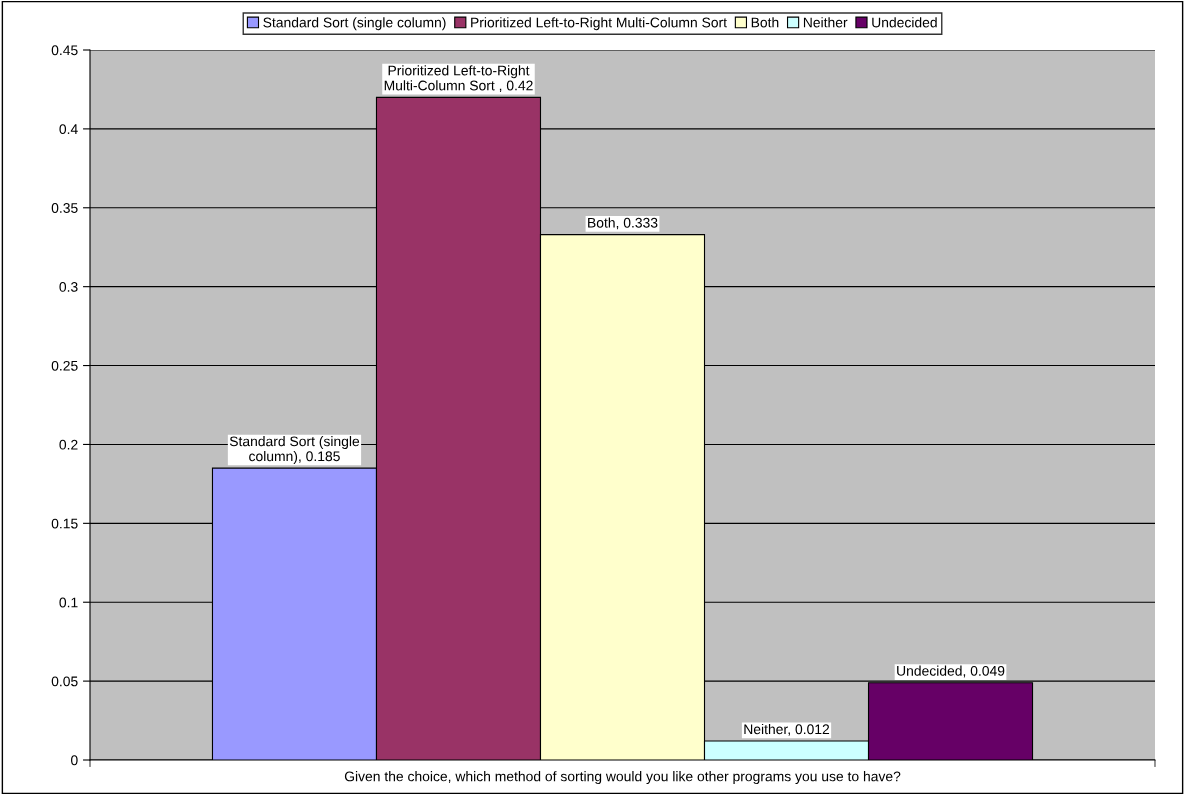 The width and height of the screenshot is (1185, 795). What do you see at coordinates (904, 22) in the screenshot?
I see `legend-label: Undecided` at bounding box center [904, 22].